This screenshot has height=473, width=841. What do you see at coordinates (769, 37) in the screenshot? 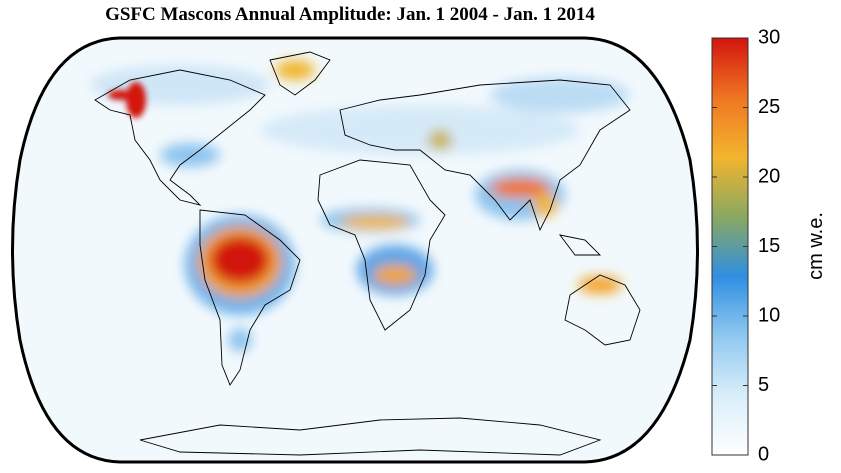
I see `colorbar-tick-label: 30` at bounding box center [769, 37].